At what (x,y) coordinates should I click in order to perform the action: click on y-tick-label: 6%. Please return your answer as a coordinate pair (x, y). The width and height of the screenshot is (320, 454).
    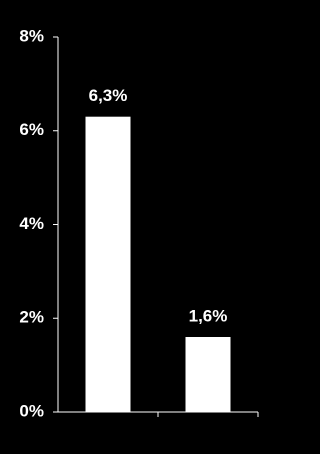
    Looking at the image, I should click on (31, 129).